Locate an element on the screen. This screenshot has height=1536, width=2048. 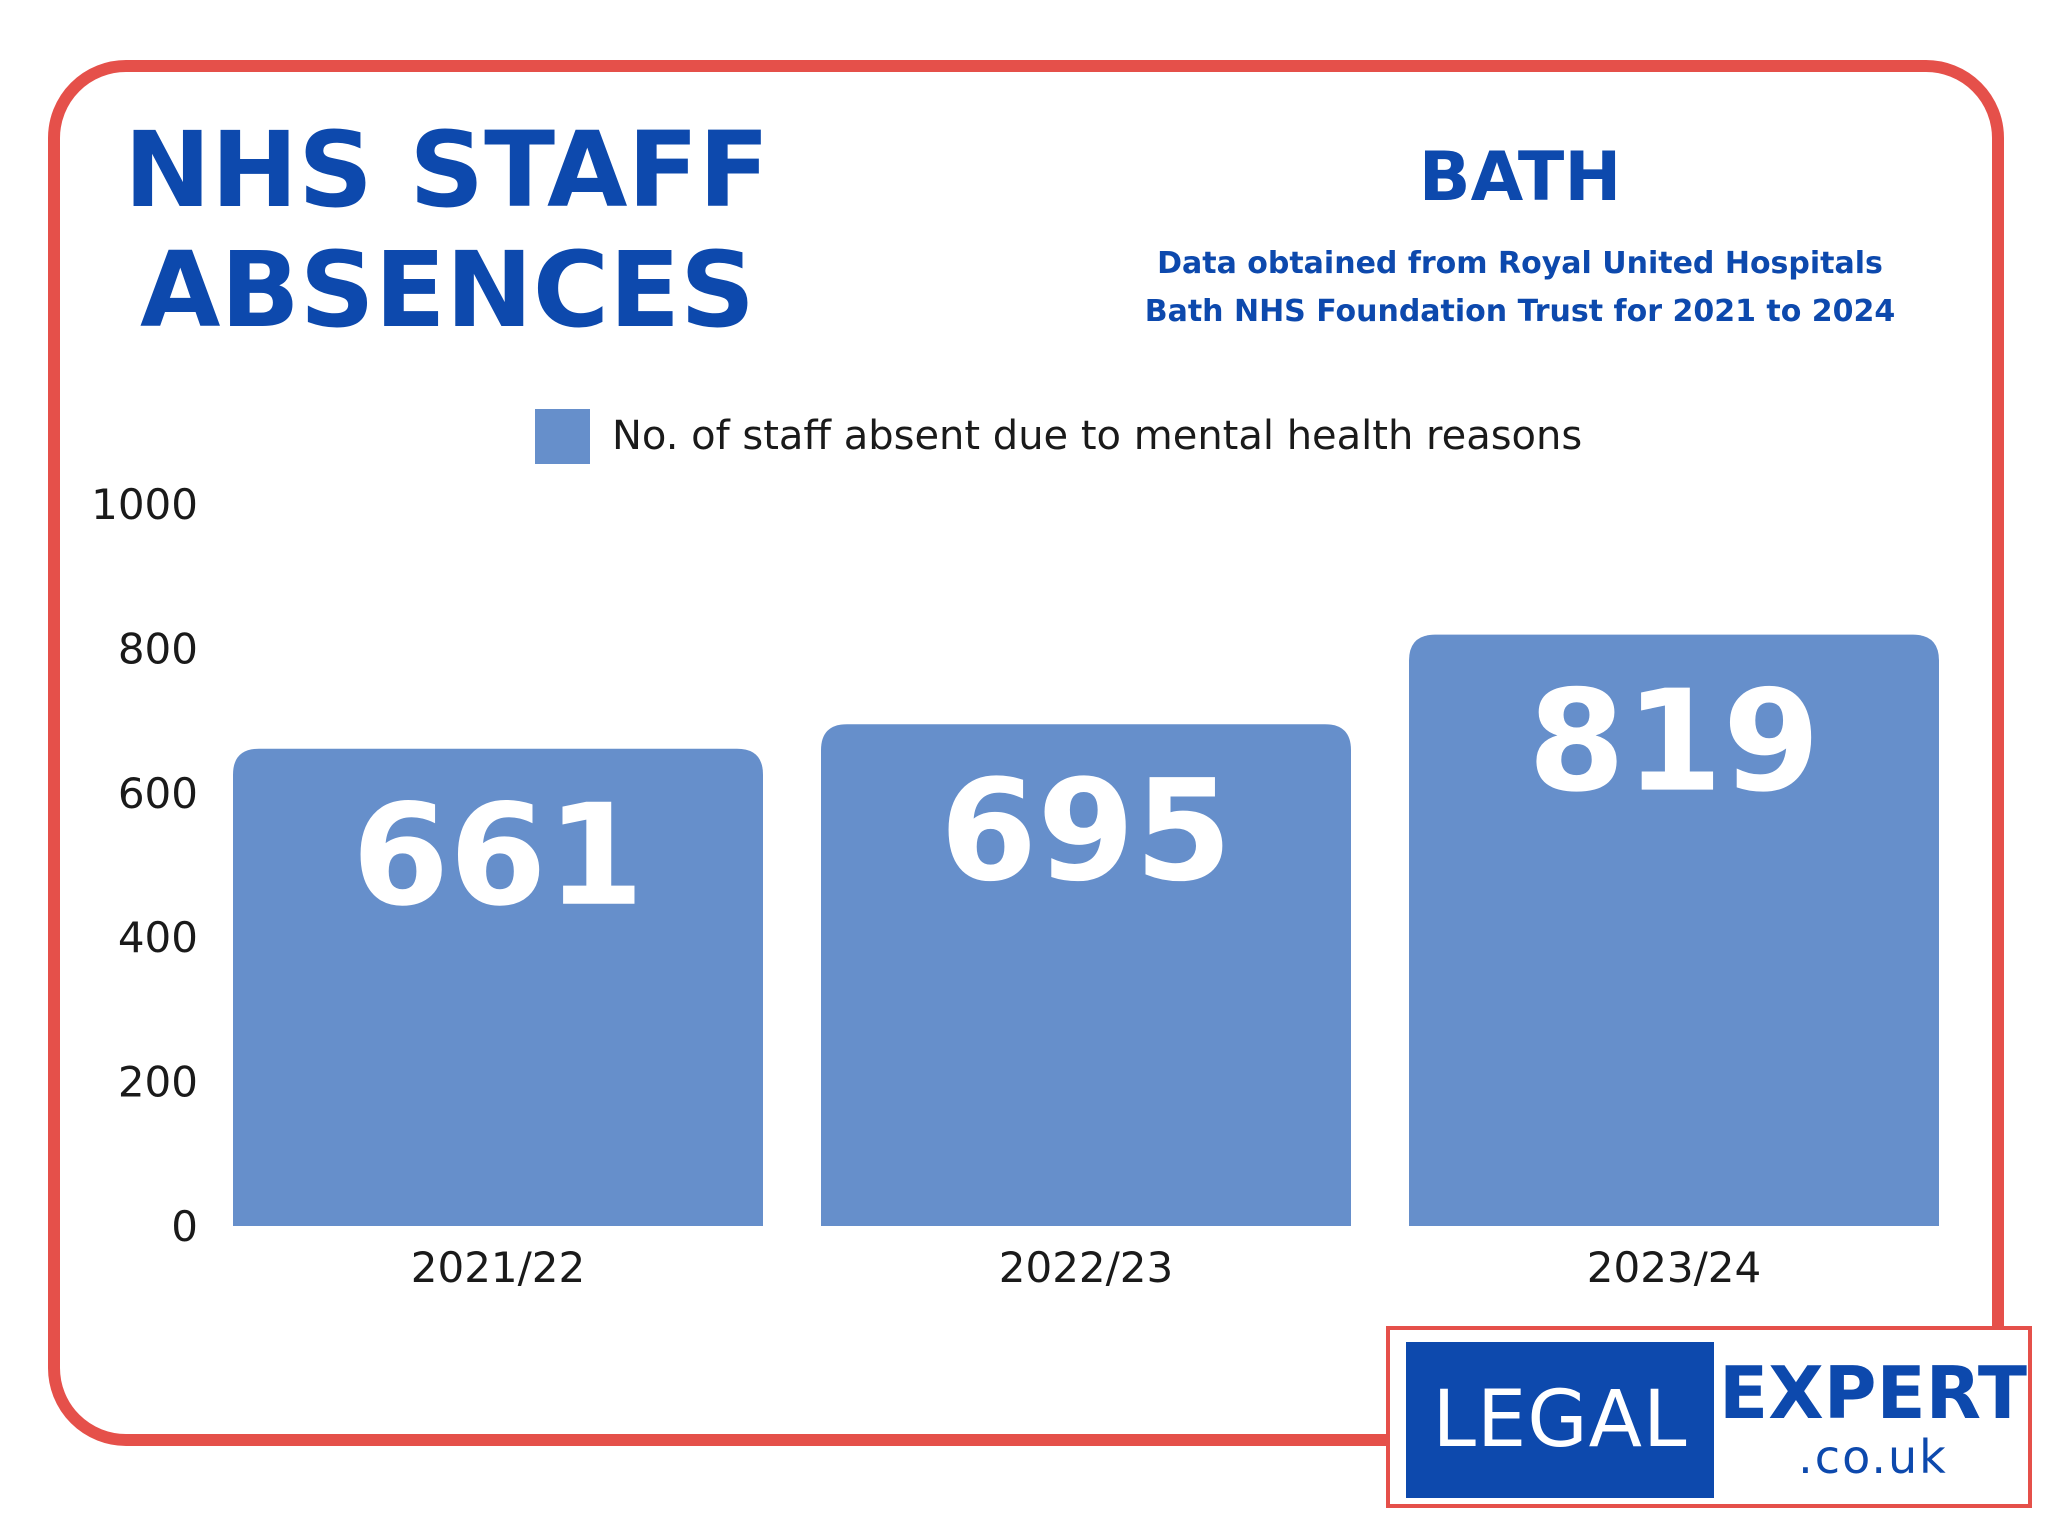
y-tick-label: 400 is located at coordinates (158, 937).